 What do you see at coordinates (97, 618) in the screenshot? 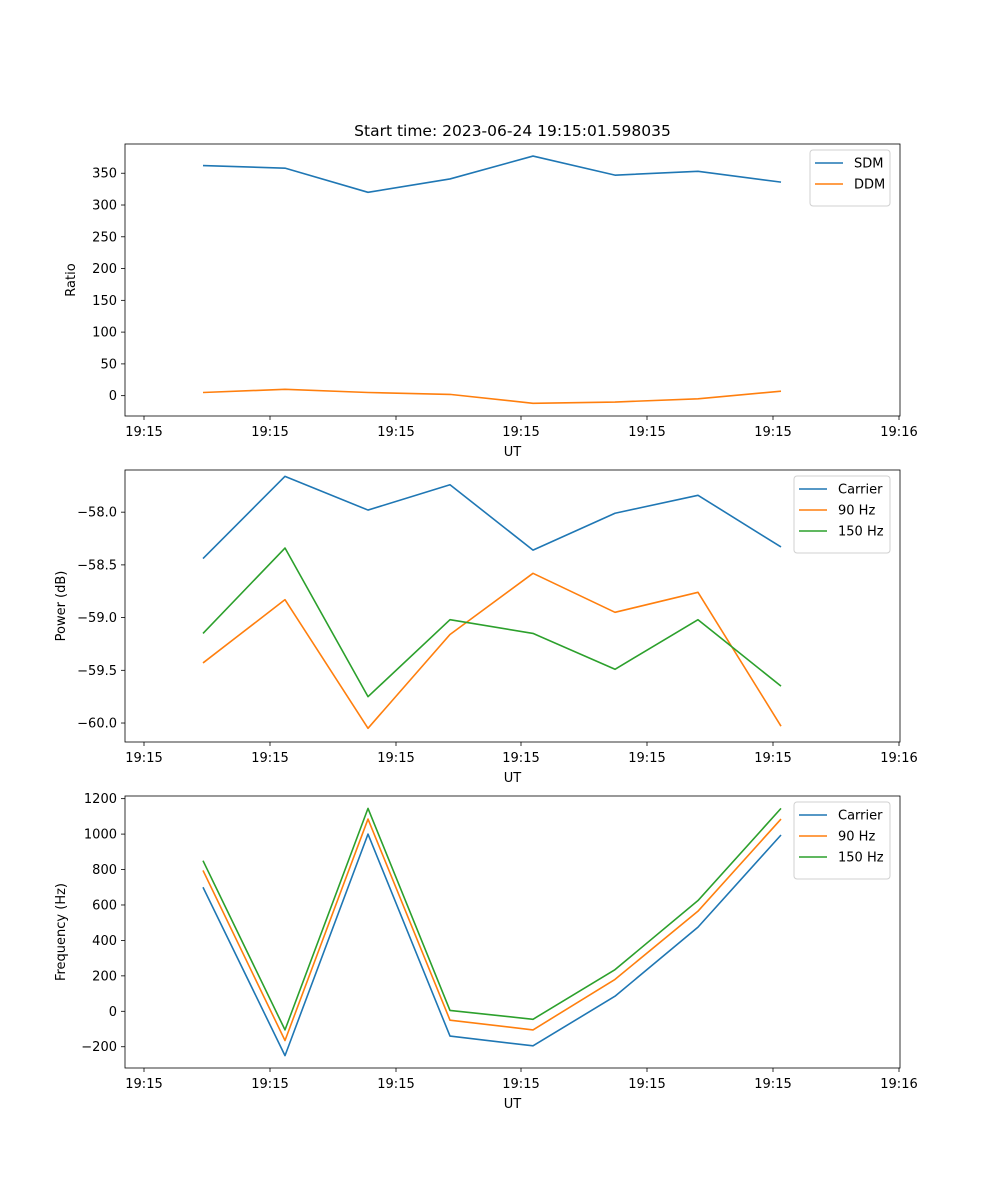
I see `y-tick-label: −59.0` at bounding box center [97, 618].